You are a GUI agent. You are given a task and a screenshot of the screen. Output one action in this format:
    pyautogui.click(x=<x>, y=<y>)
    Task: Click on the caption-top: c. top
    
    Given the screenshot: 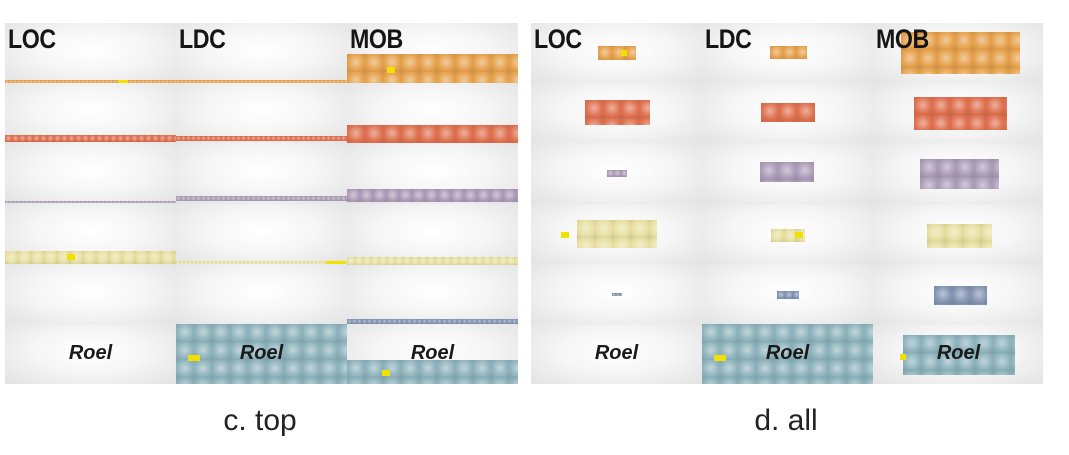 What is the action you would take?
    pyautogui.click(x=260, y=420)
    